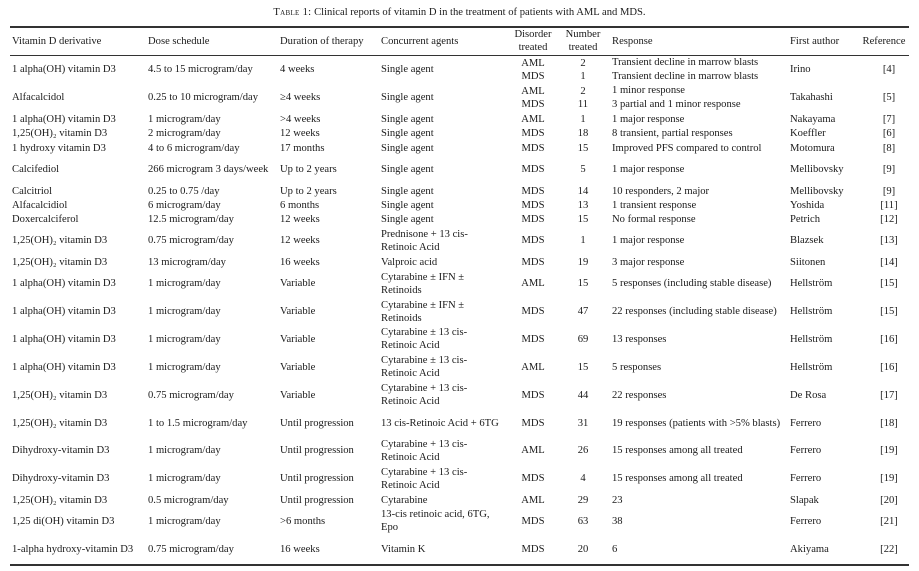 The height and width of the screenshot is (571, 919). I want to click on cell-text: Until progression, so click(317, 423).